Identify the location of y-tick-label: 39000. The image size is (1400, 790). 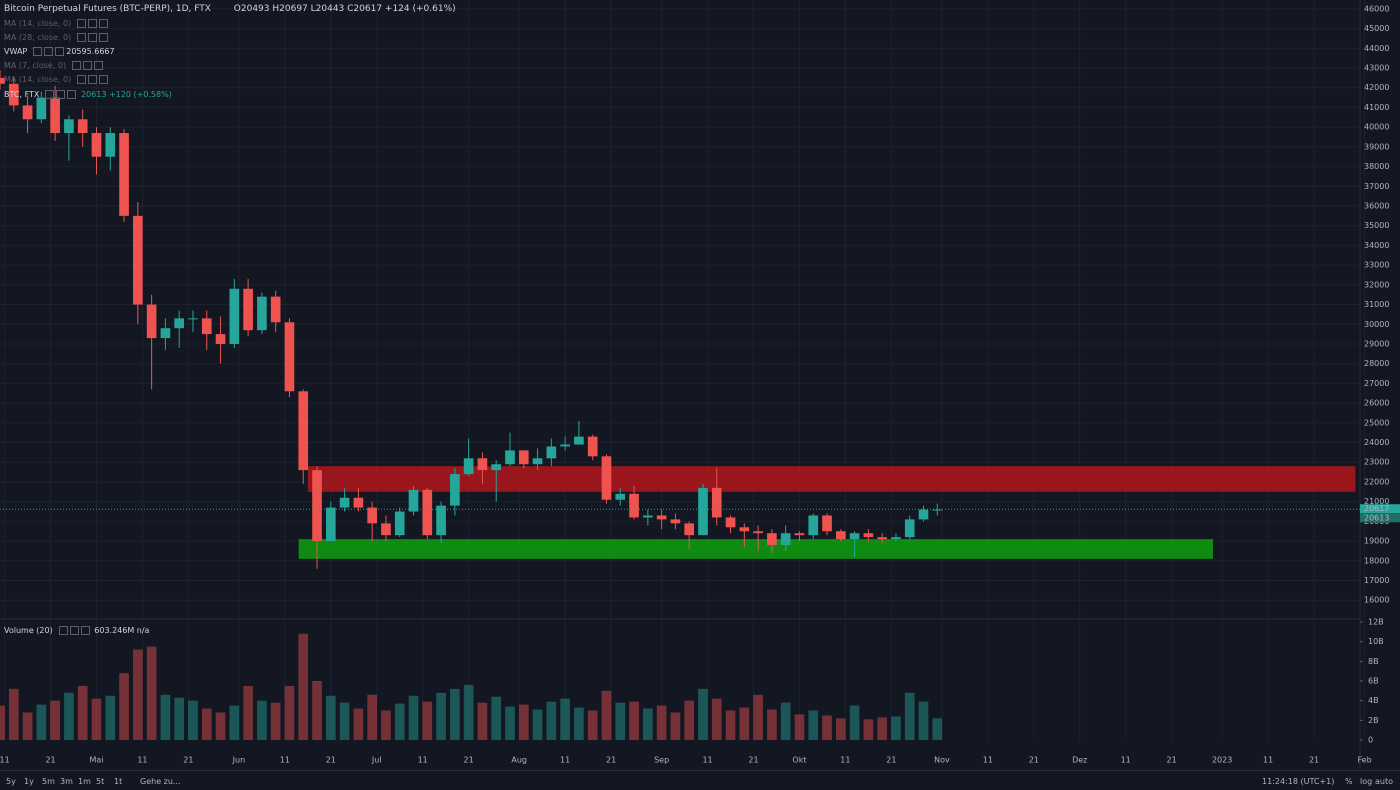
(1376, 146).